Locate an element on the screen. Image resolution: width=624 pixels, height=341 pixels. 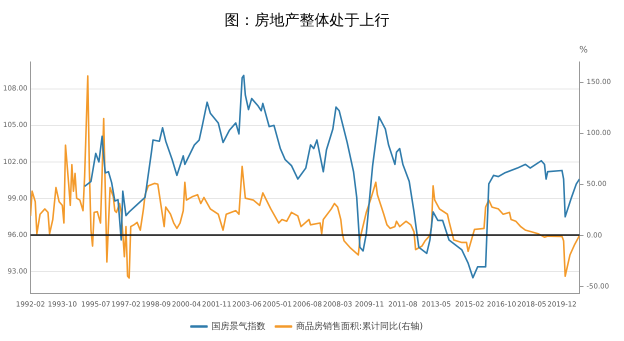
chart-title: 图：房地产整体处于上行 is located at coordinates (307, 19).